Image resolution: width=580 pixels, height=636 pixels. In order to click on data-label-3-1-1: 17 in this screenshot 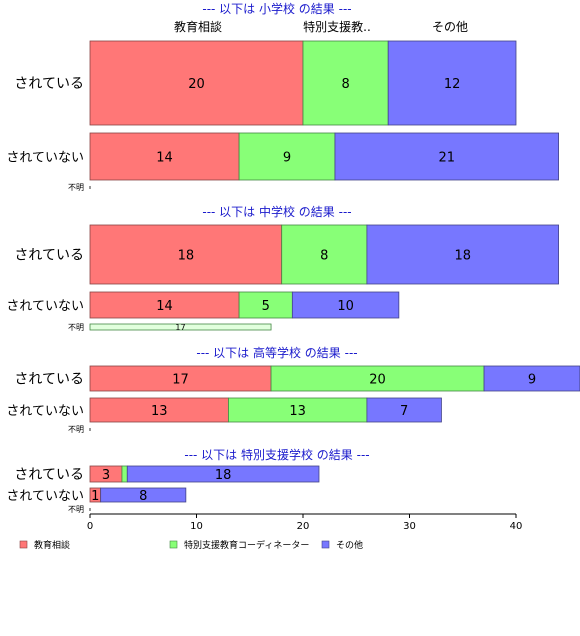, I will do `click(180, 380)`.